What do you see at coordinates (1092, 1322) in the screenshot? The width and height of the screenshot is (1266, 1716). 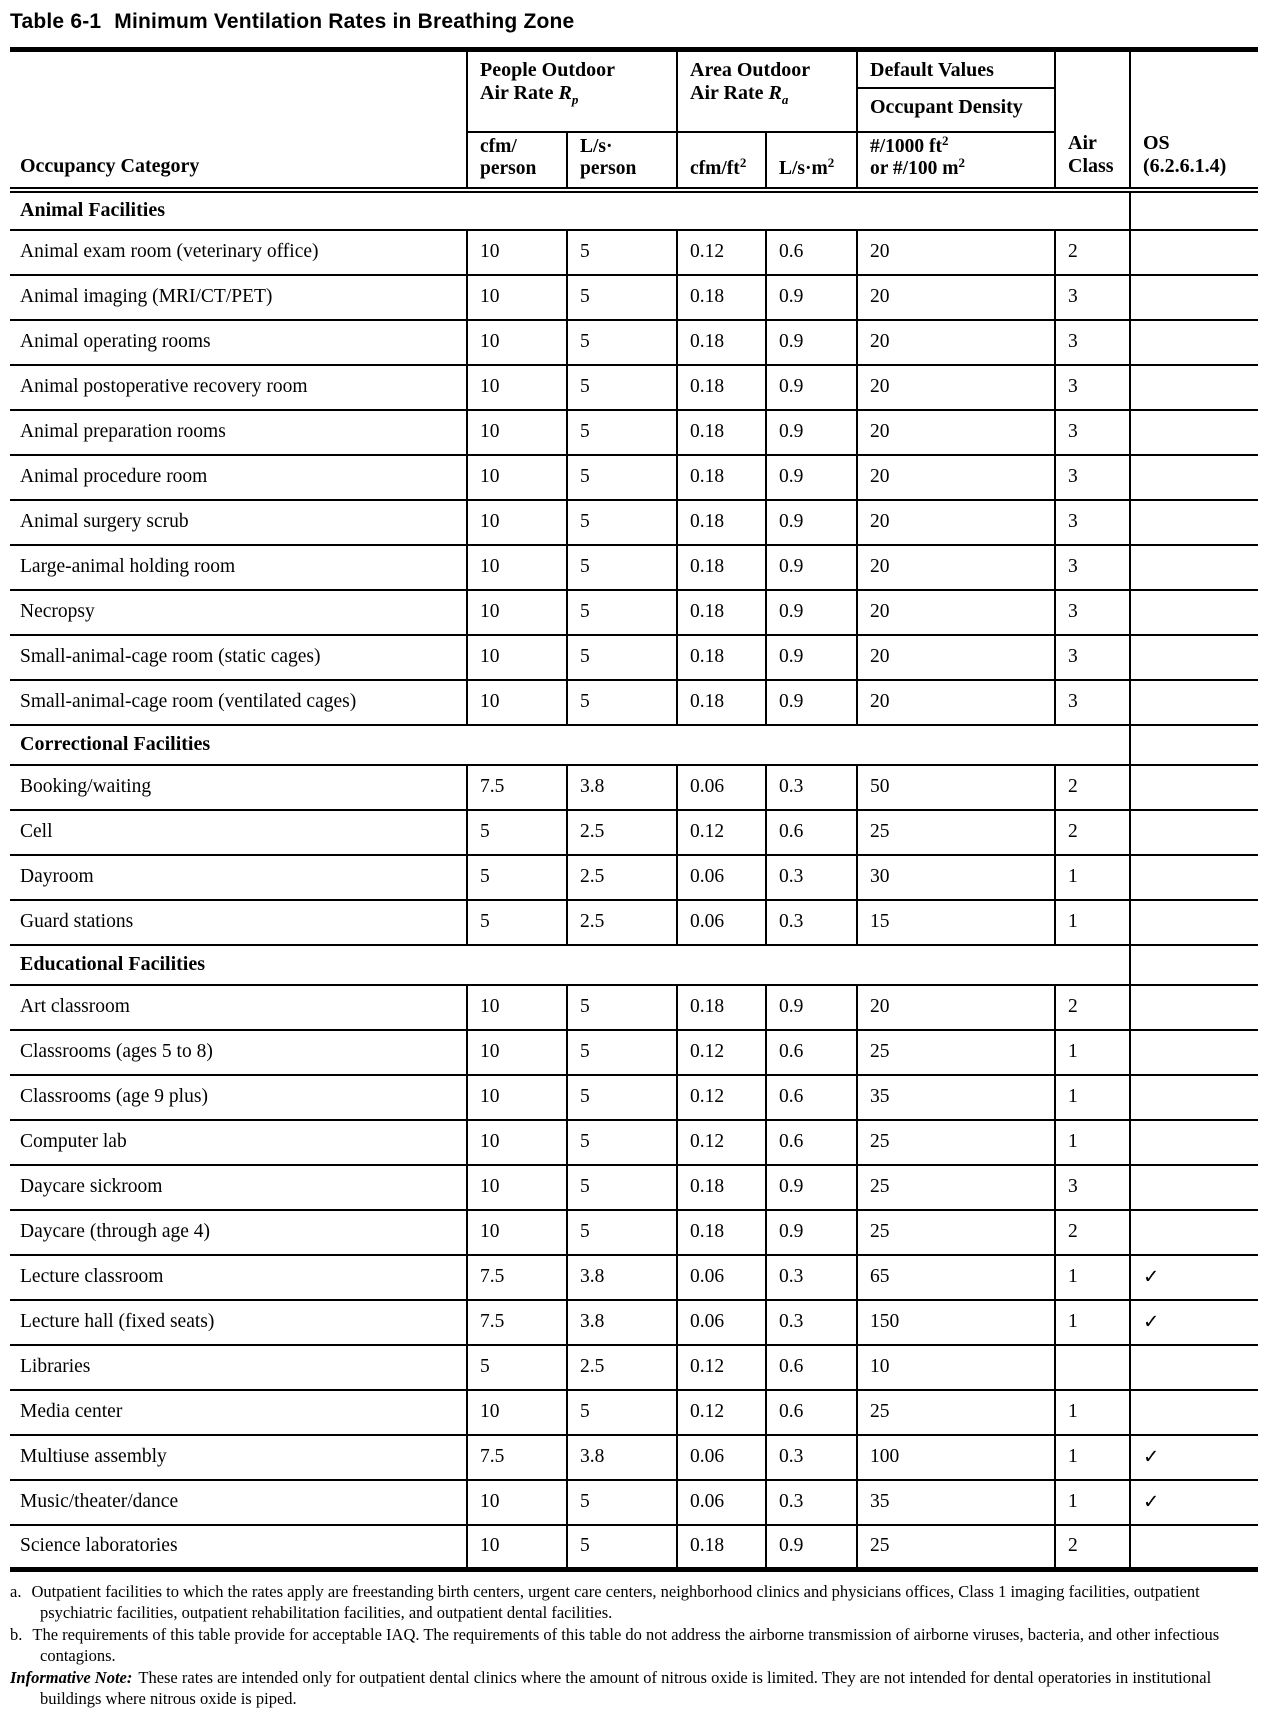 I see `cell-air-class: 1` at bounding box center [1092, 1322].